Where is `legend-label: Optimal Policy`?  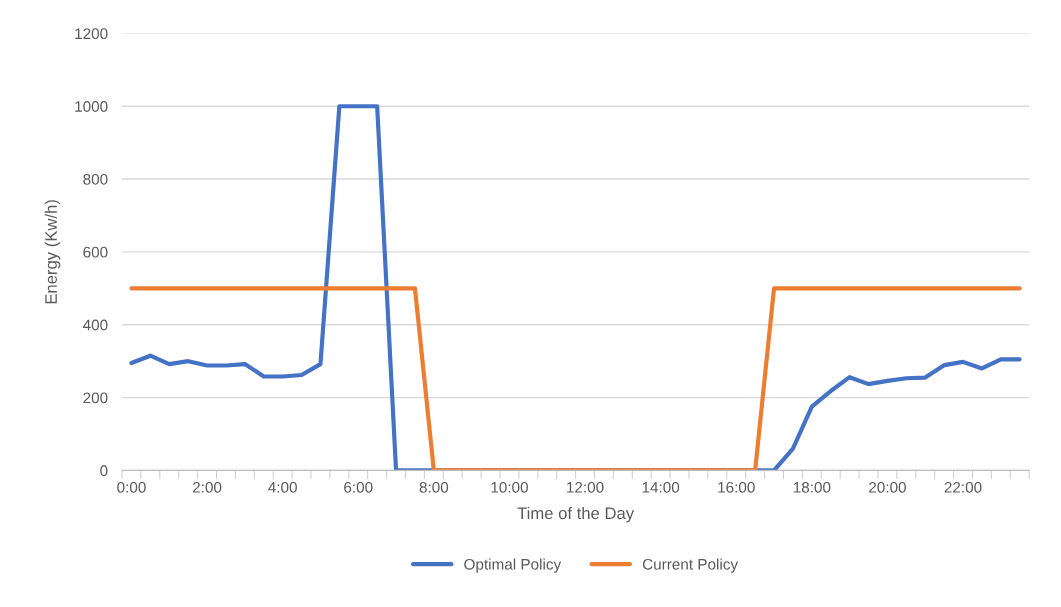
legend-label: Optimal Policy is located at coordinates (513, 565).